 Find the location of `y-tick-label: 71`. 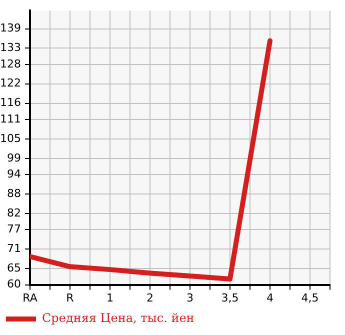

y-tick-label: 71 is located at coordinates (14, 249).